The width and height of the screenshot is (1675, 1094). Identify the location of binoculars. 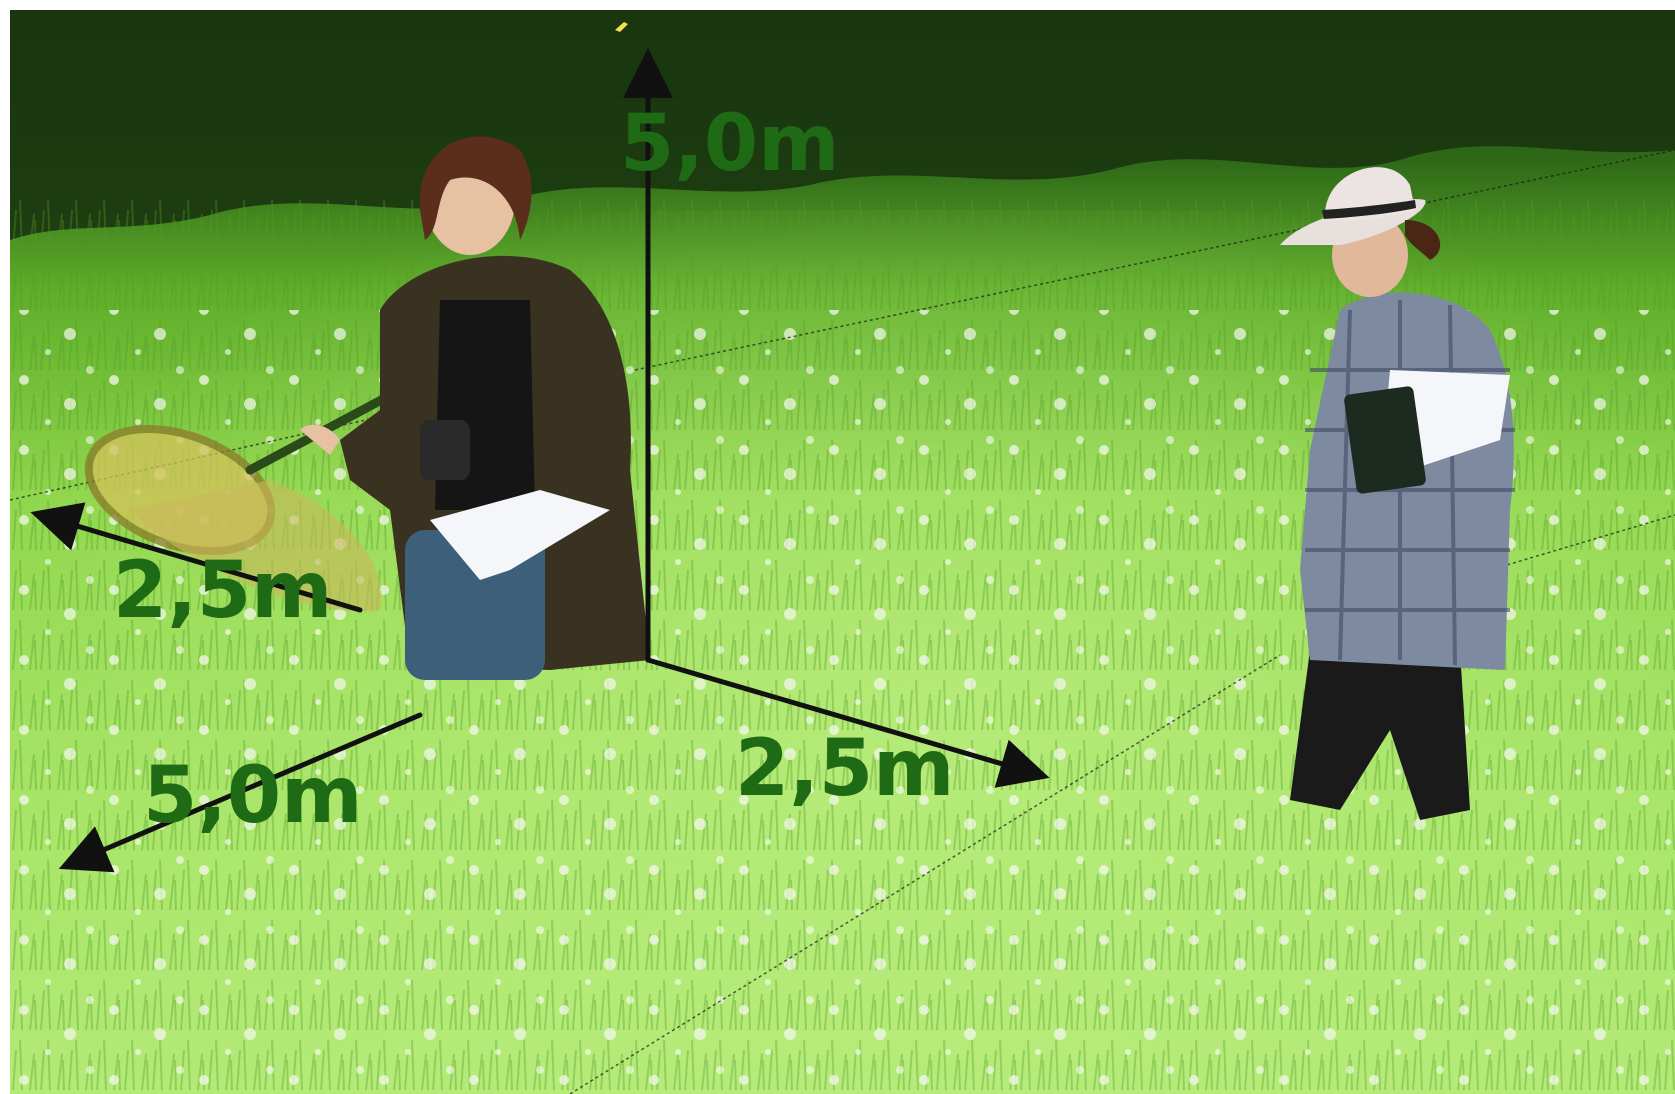
(445, 450).